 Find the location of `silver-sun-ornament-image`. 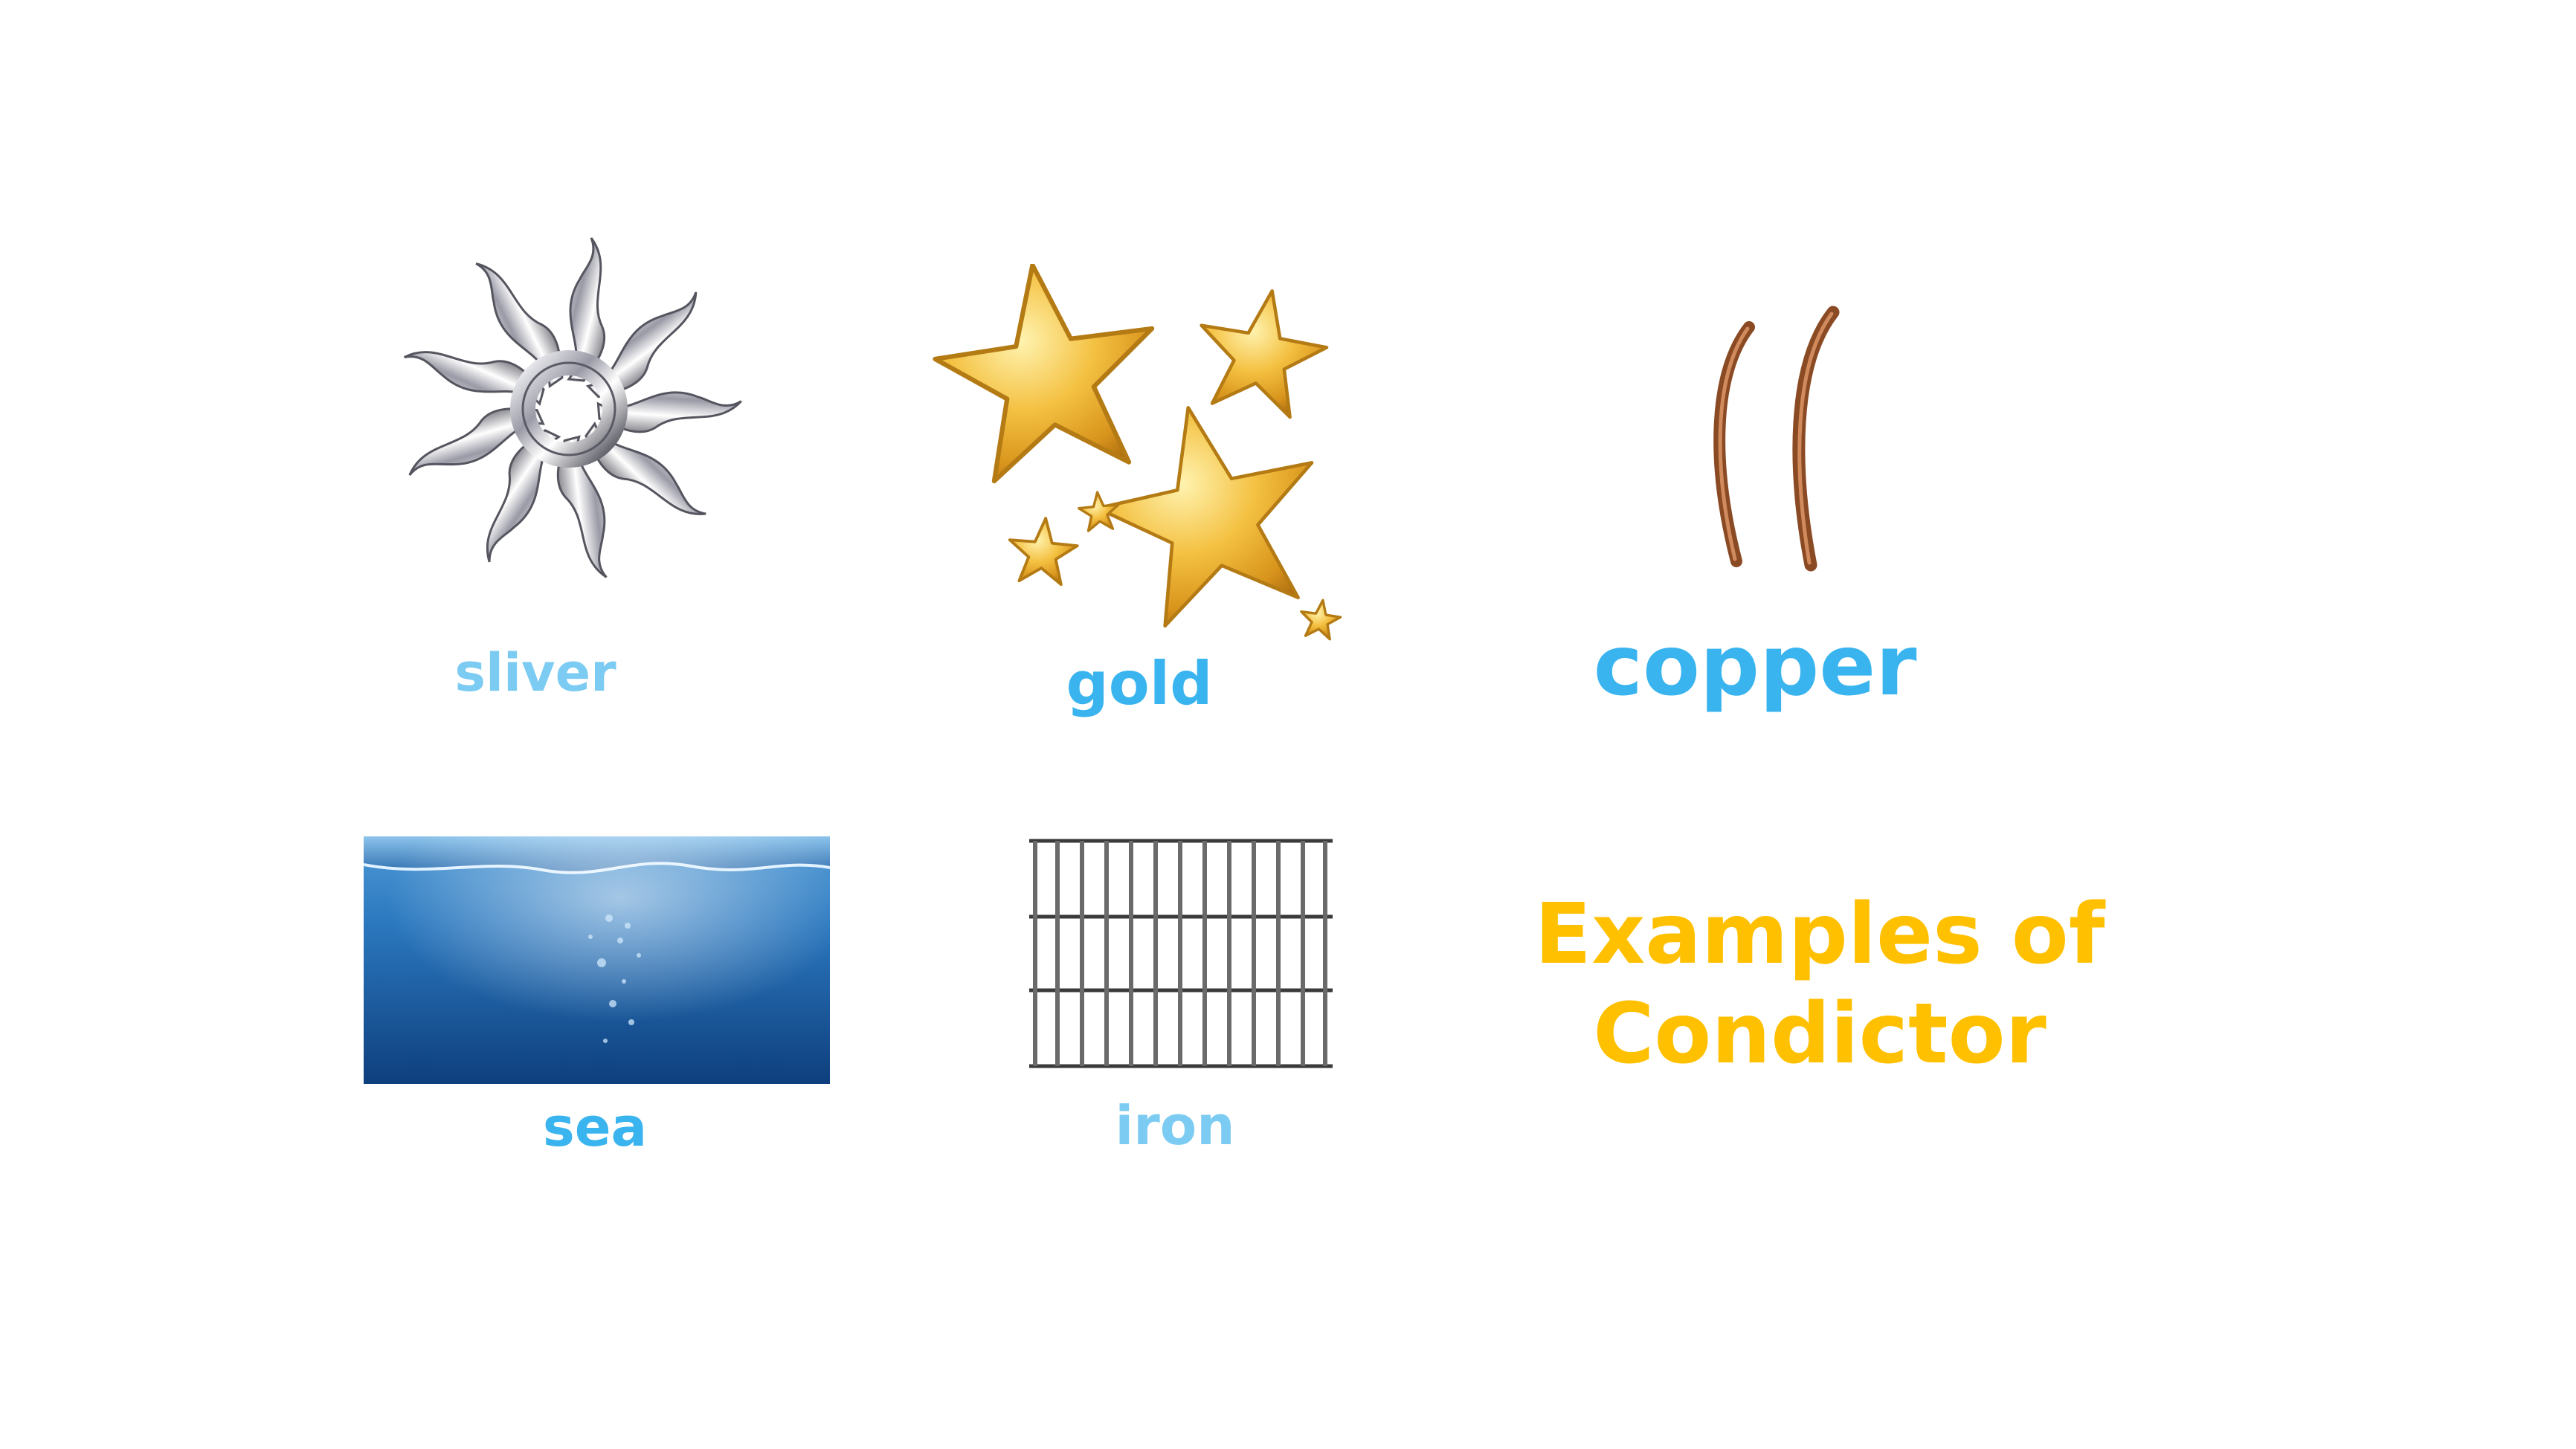

silver-sun-ornament-image is located at coordinates (569, 409).